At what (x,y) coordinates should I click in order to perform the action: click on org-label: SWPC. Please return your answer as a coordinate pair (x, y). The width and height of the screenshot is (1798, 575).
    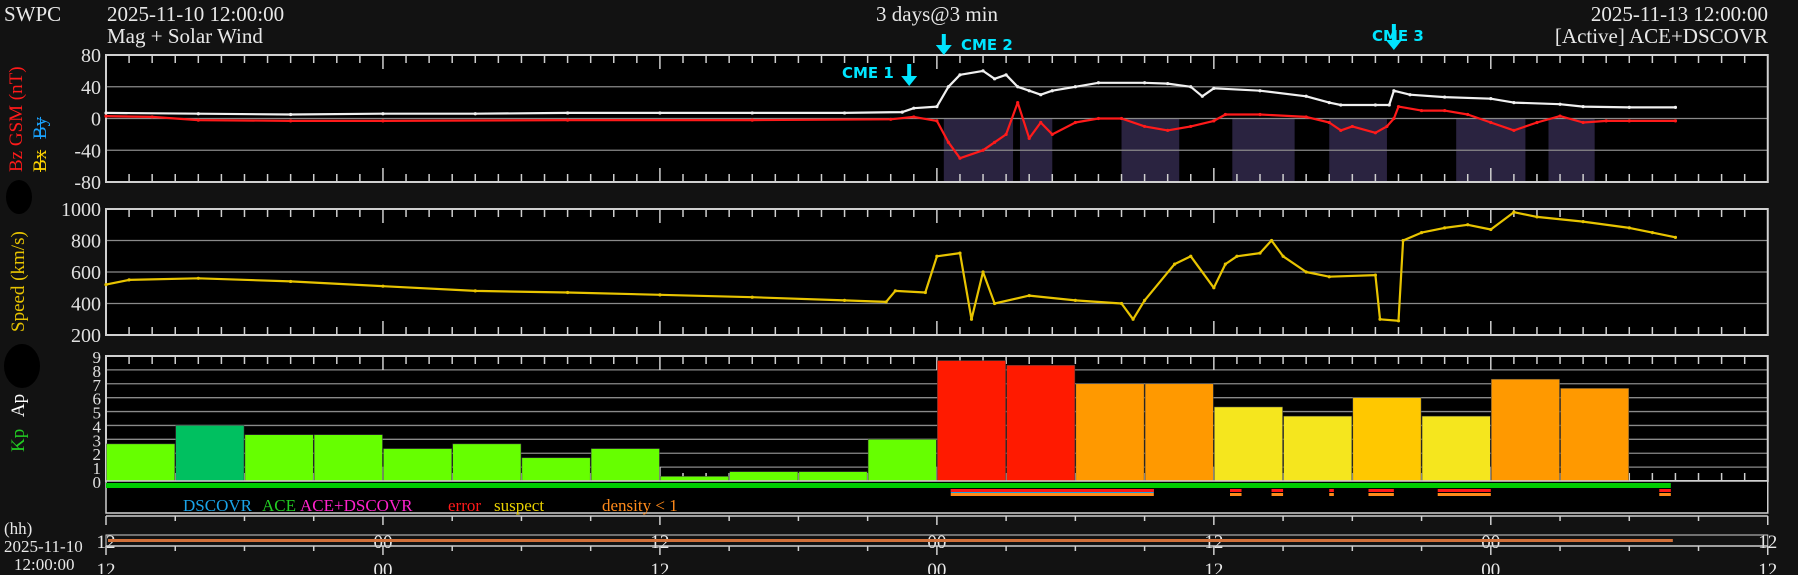
    Looking at the image, I should click on (33, 14).